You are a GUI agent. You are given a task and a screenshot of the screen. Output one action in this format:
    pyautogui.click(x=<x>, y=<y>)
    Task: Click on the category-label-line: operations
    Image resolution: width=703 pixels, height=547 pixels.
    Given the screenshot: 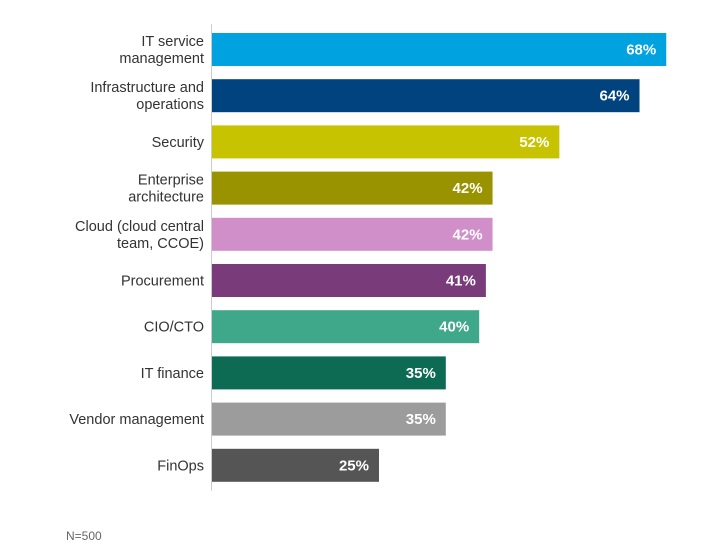 What is the action you would take?
    pyautogui.click(x=170, y=105)
    